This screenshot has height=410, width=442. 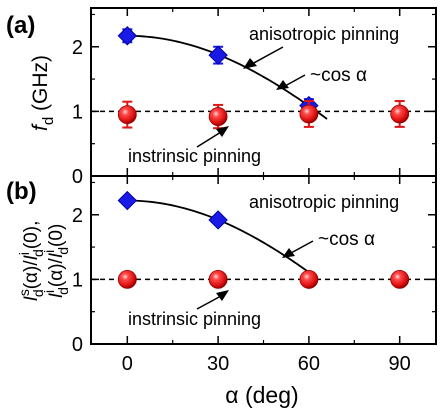 I want to click on panel-b-cos-arrow, so click(x=302, y=247).